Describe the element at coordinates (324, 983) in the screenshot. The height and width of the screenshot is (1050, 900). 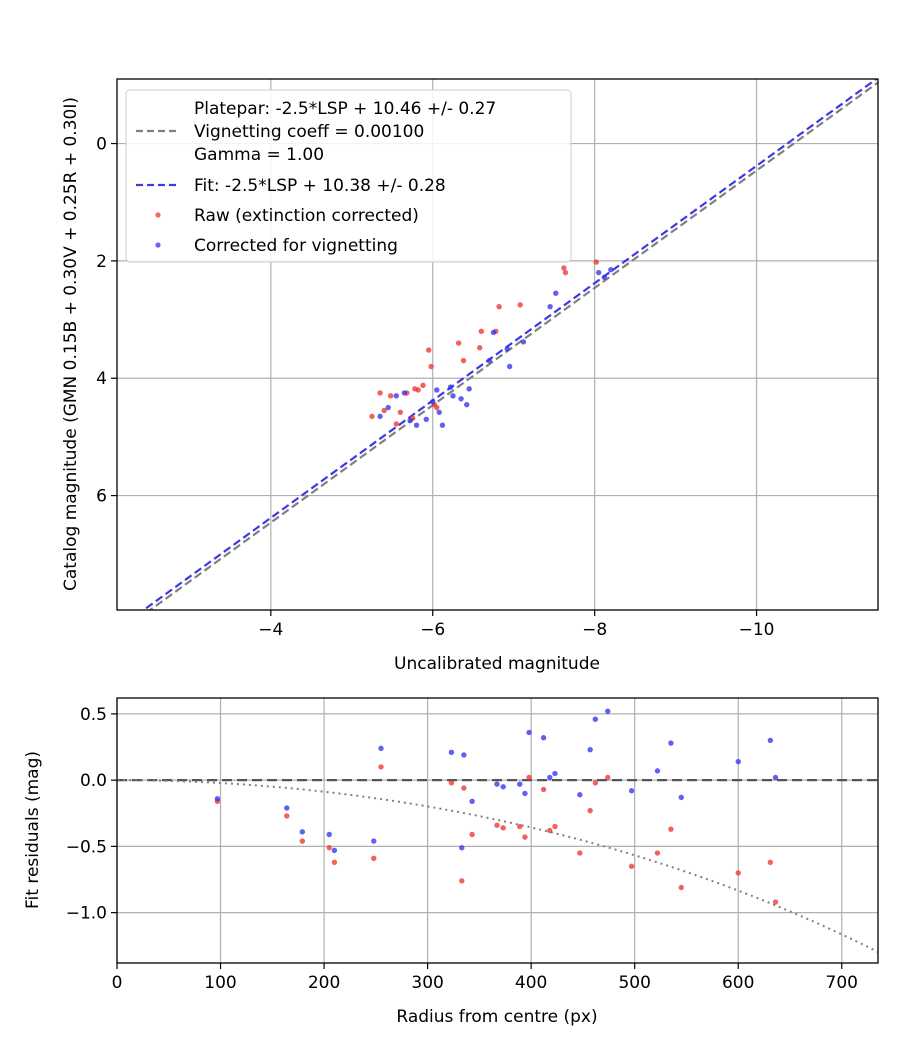
I see `bottom-x-tick-label: 200` at that location.